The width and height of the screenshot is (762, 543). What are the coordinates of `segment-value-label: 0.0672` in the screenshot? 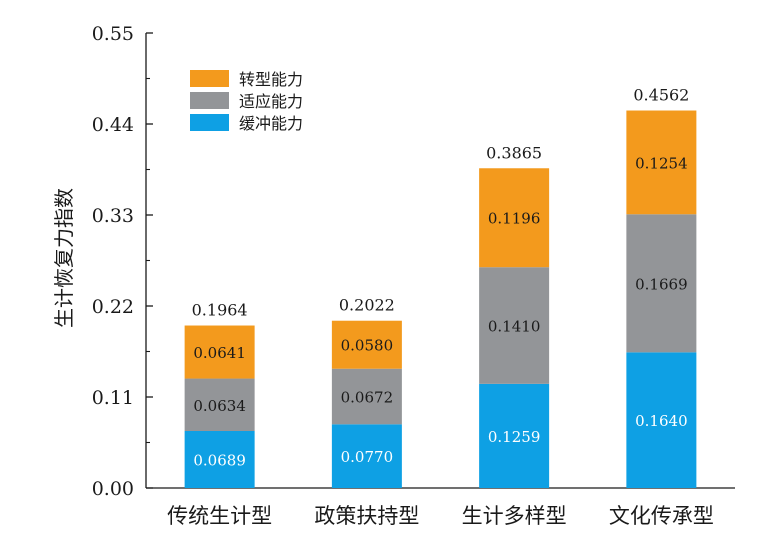 It's located at (367, 398).